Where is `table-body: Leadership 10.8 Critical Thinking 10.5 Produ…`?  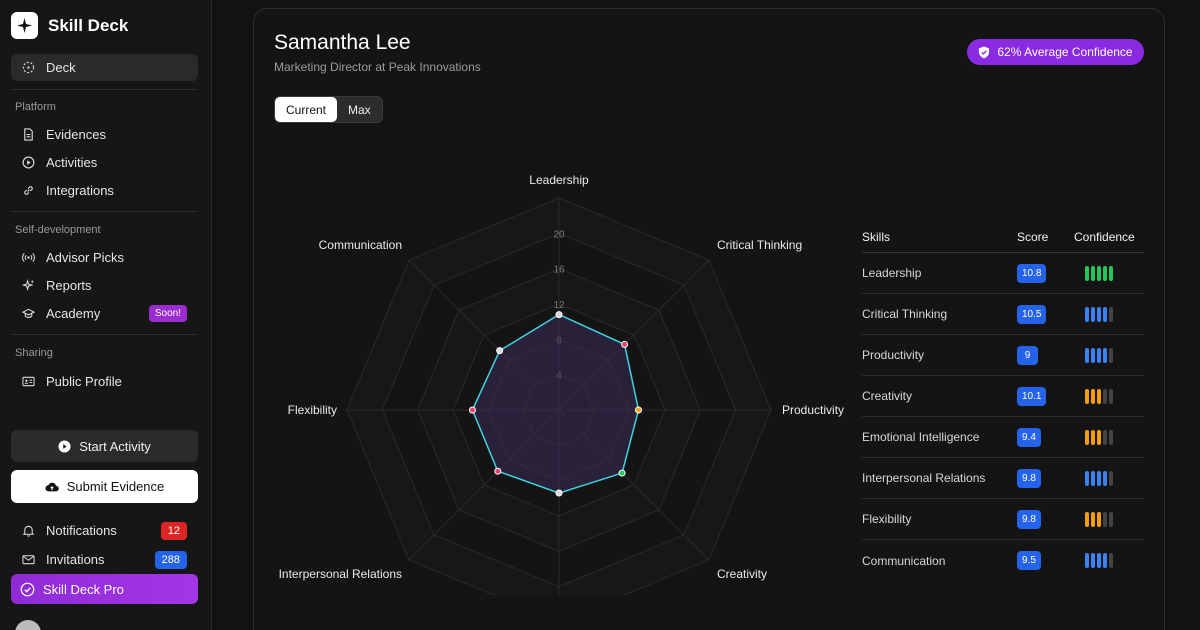
table-body: Leadership 10.8 Critical Thinking 10.5 Produ… is located at coordinates (1003, 417).